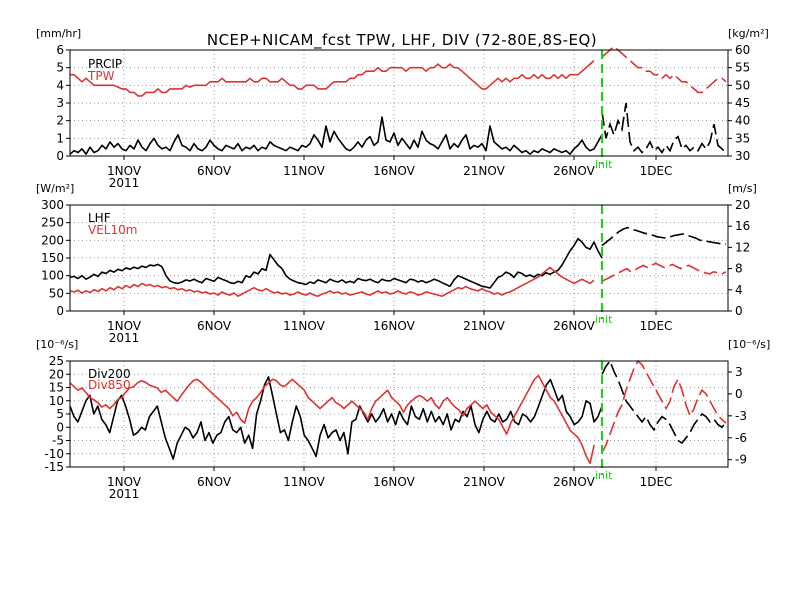 The image size is (800, 600). What do you see at coordinates (739, 372) in the screenshot?
I see `right-tick-label: 3` at bounding box center [739, 372].